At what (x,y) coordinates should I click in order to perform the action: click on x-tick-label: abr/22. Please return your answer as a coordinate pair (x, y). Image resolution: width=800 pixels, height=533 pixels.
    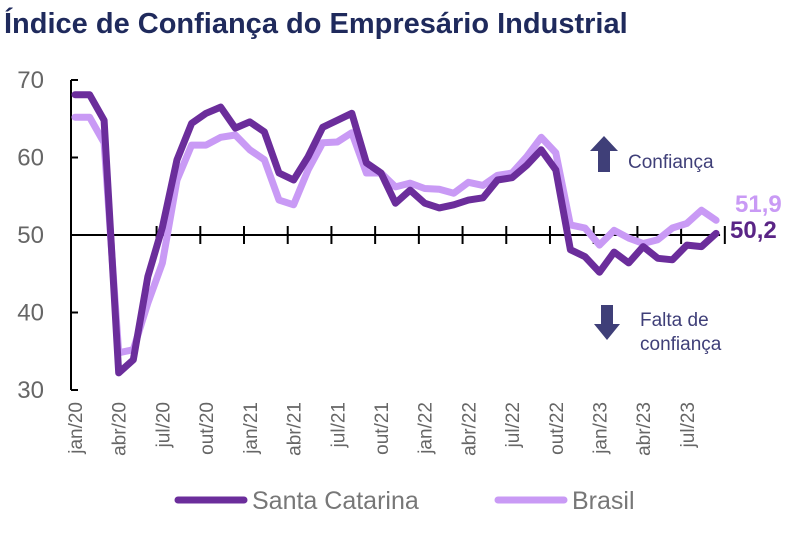
    Looking at the image, I should click on (469, 429).